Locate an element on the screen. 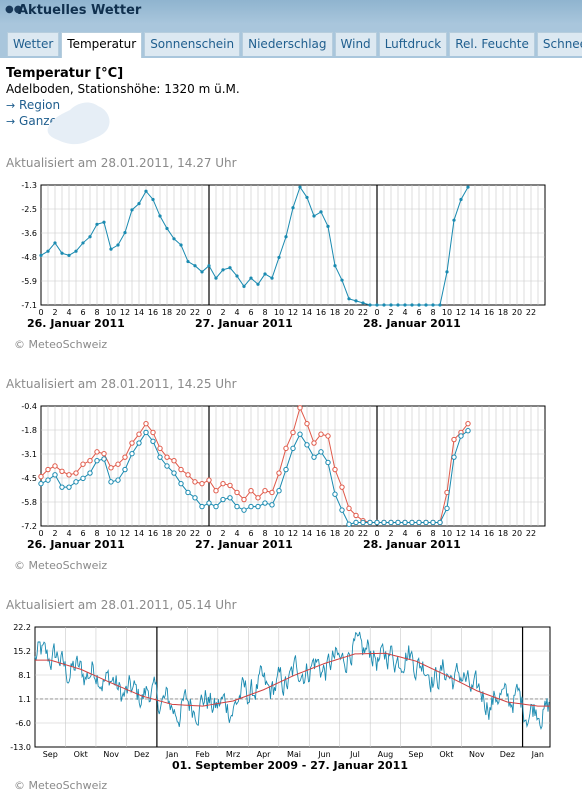  y-tick-label: -13.0 is located at coordinates (20, 747).